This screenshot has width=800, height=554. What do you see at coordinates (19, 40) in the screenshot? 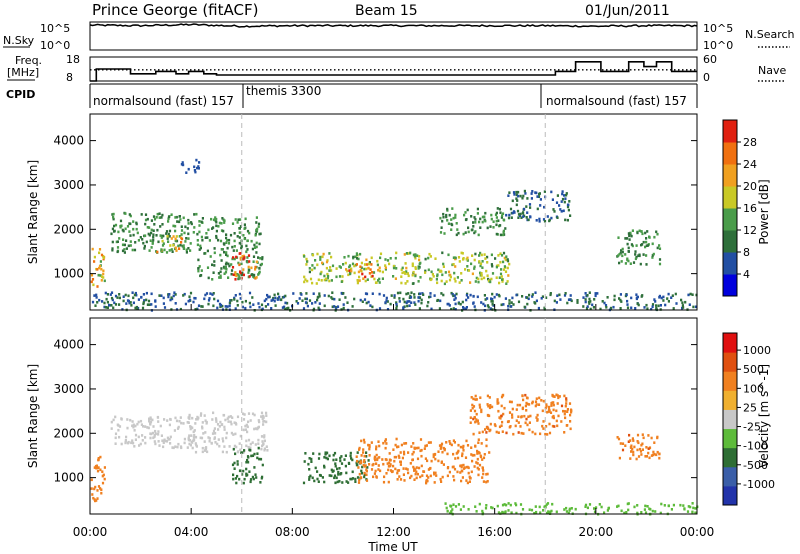
I see `nsky-left-label: N.Sky` at bounding box center [19, 40].